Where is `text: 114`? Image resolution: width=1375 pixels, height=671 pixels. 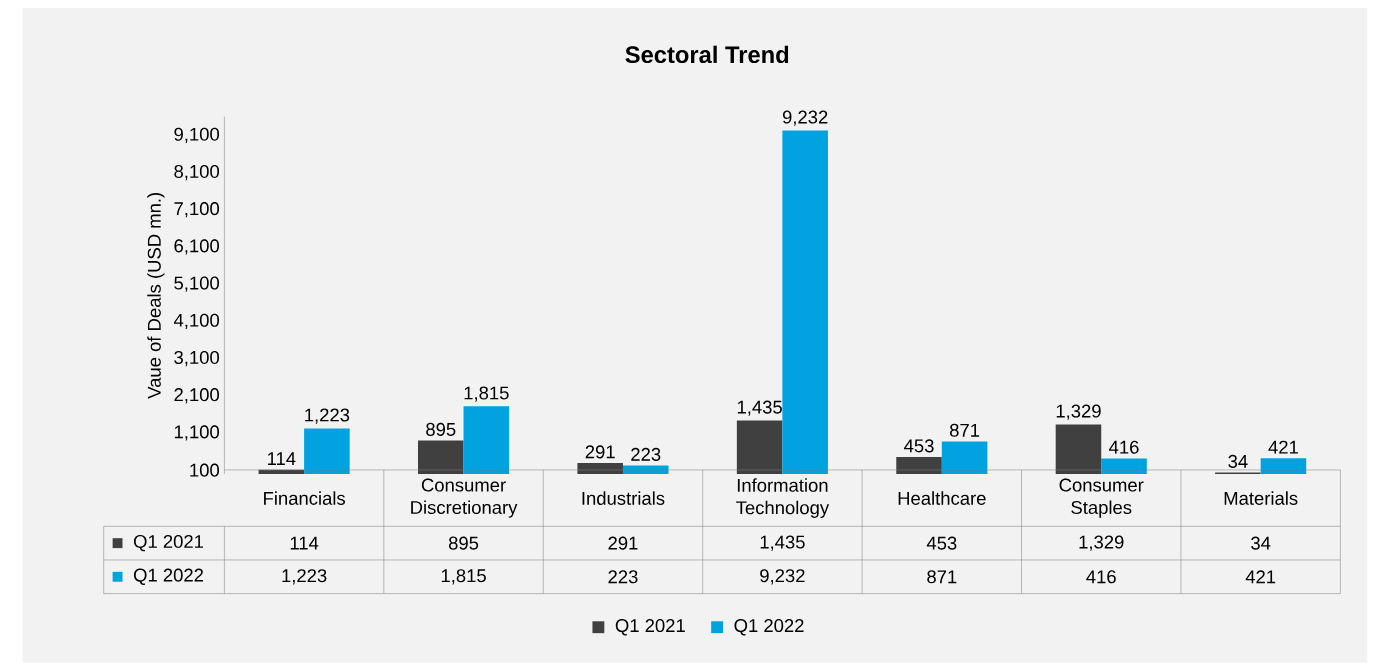
text: 114 is located at coordinates (282, 459).